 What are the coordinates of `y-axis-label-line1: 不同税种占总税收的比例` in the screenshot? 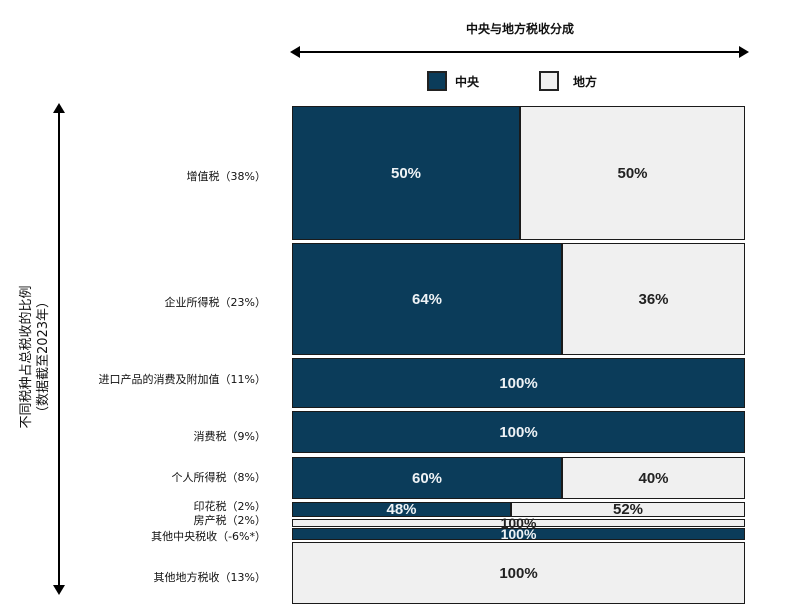 It's located at (26, 357).